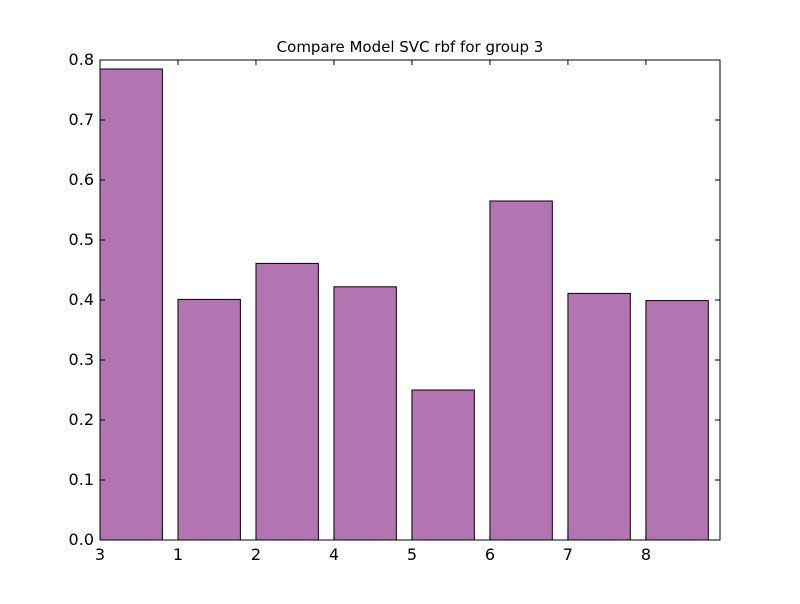 The image size is (800, 604). Describe the element at coordinates (81, 179) in the screenshot. I see `y-tick-label: 0.6` at that location.